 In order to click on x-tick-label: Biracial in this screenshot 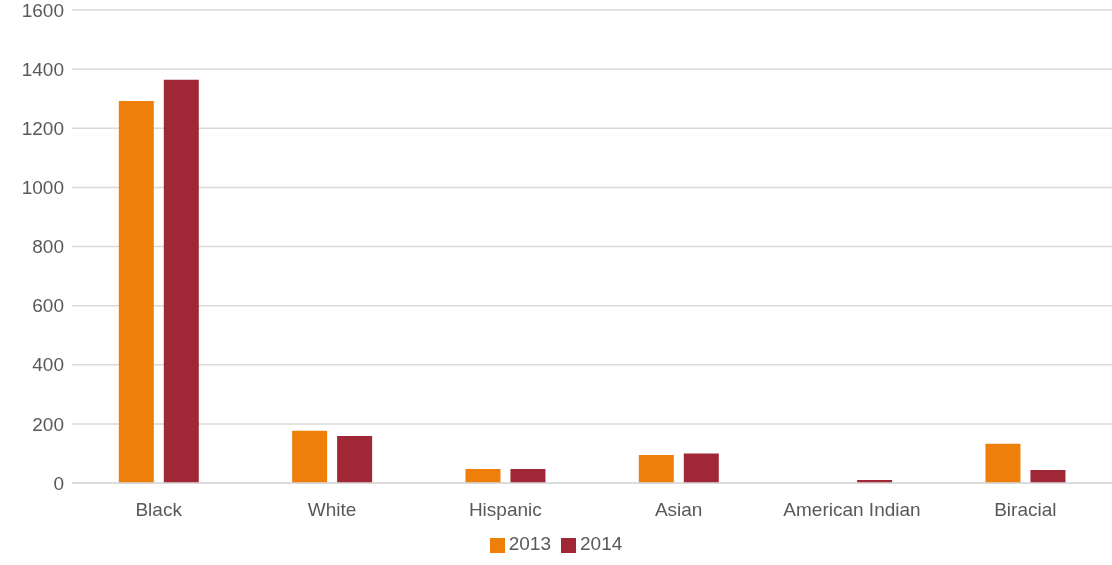, I will do `click(1025, 510)`.